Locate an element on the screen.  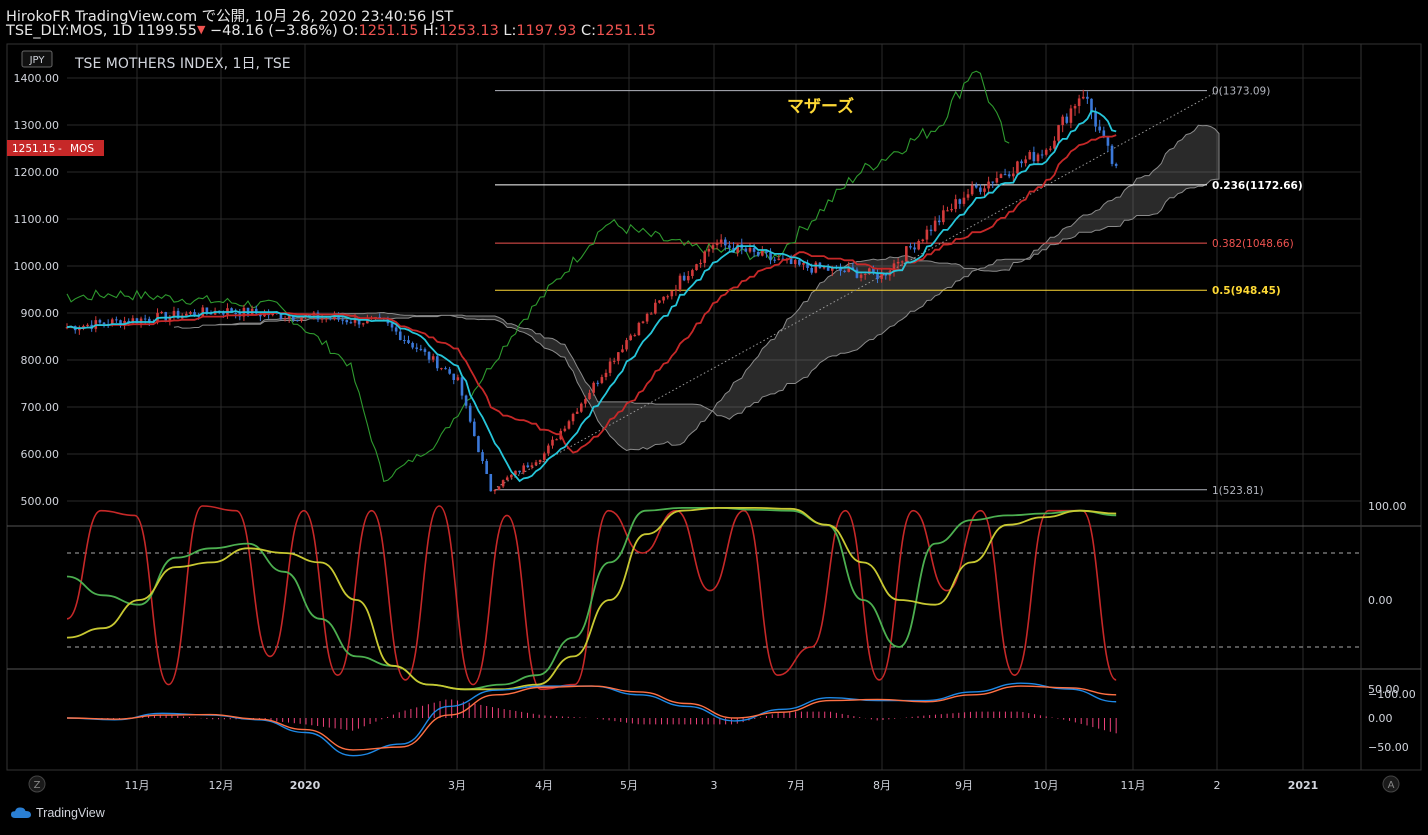
down-arrow-icon: ▼ is located at coordinates (201, 29).